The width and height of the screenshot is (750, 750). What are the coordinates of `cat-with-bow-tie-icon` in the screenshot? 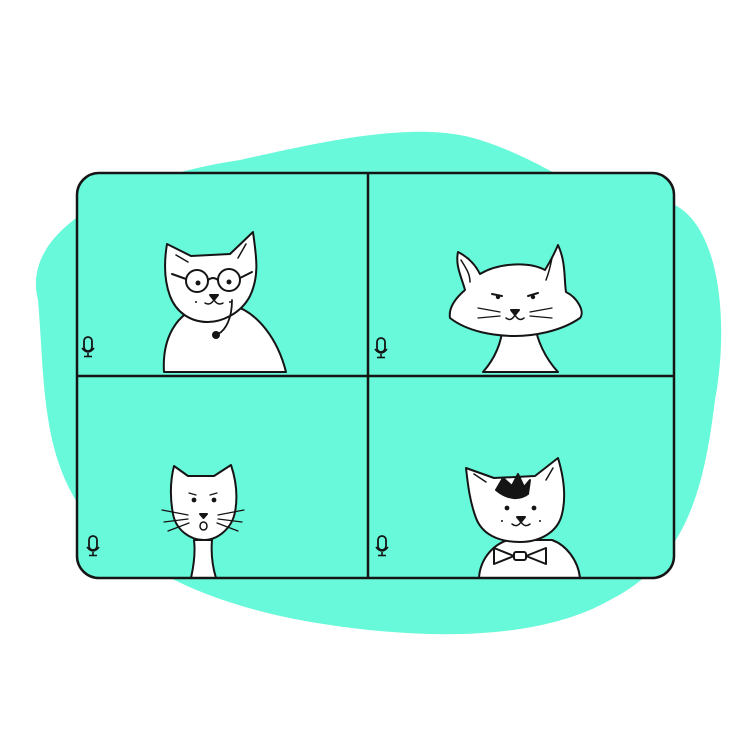 It's located at (523, 517).